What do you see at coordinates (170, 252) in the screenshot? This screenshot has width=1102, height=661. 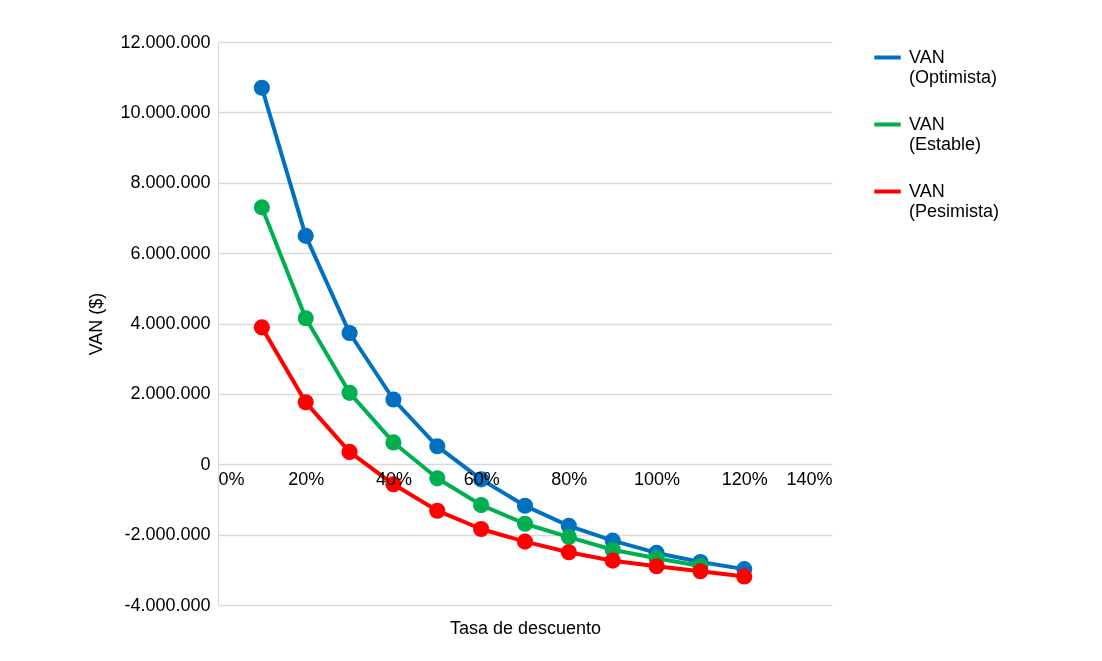 I see `y-tick-label: 6.000.000` at bounding box center [170, 252].